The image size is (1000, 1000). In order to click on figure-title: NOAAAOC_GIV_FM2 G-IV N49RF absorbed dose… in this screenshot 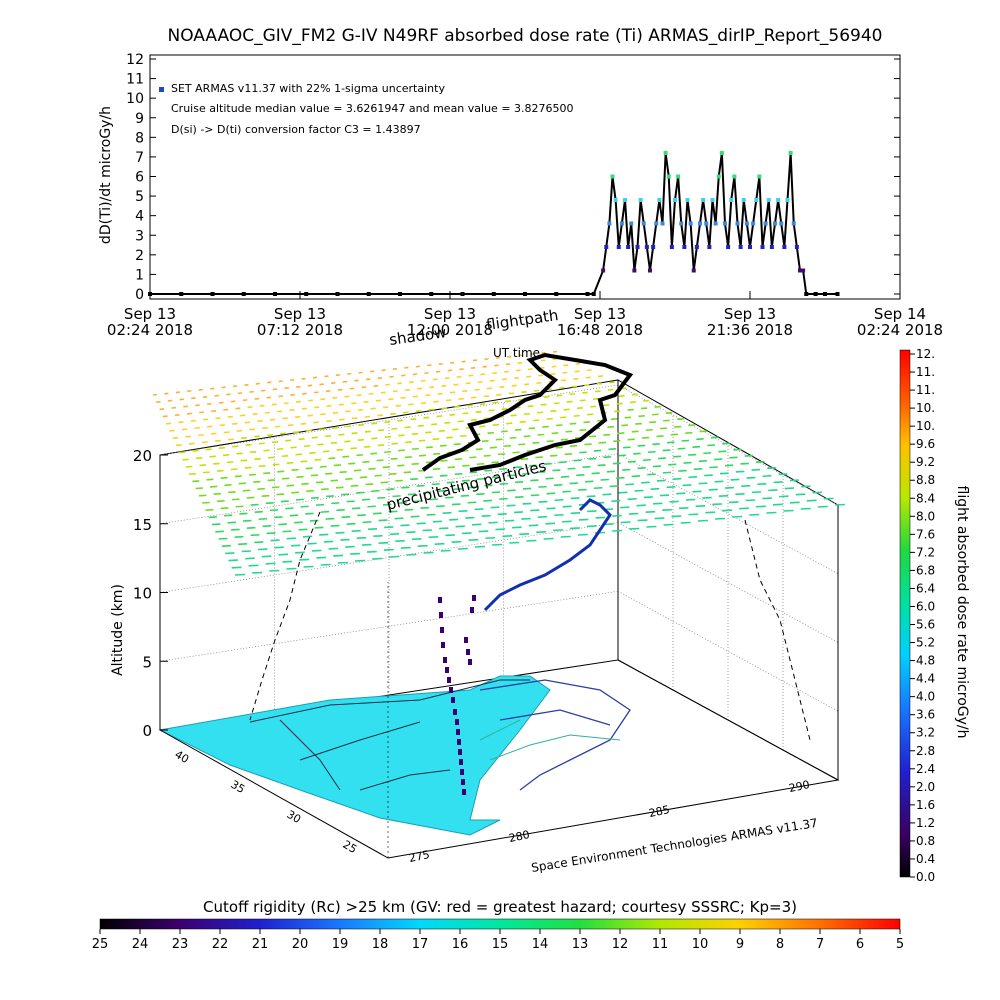, I will do `click(525, 36)`.